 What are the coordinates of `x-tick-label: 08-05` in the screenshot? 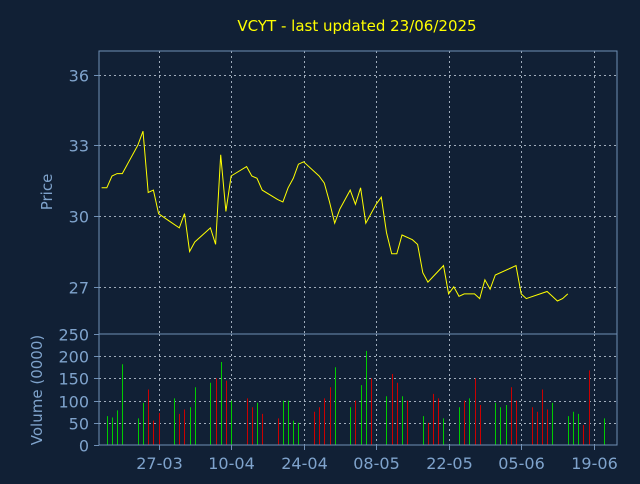 It's located at (376, 463).